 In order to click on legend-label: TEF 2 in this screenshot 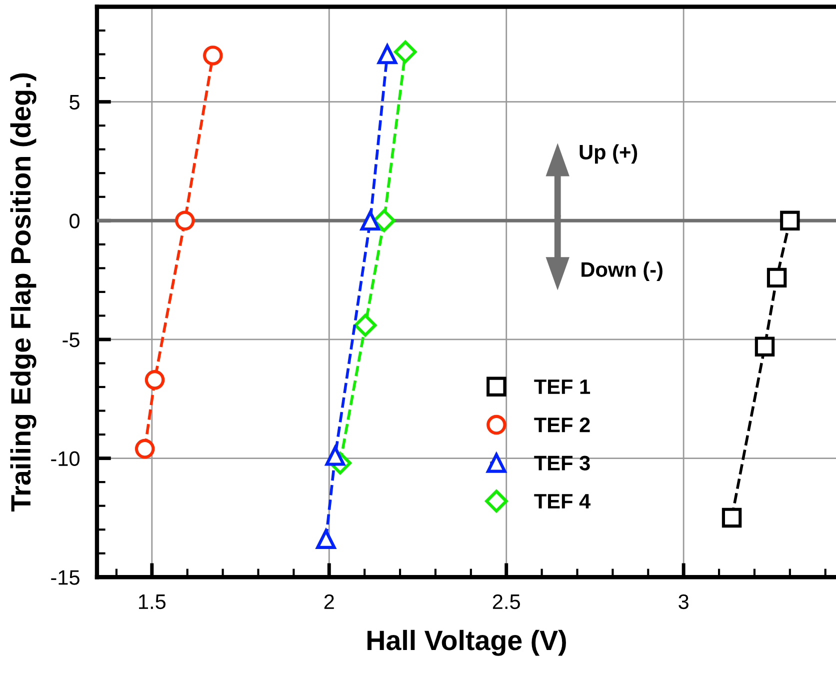, I will do `click(562, 425)`.